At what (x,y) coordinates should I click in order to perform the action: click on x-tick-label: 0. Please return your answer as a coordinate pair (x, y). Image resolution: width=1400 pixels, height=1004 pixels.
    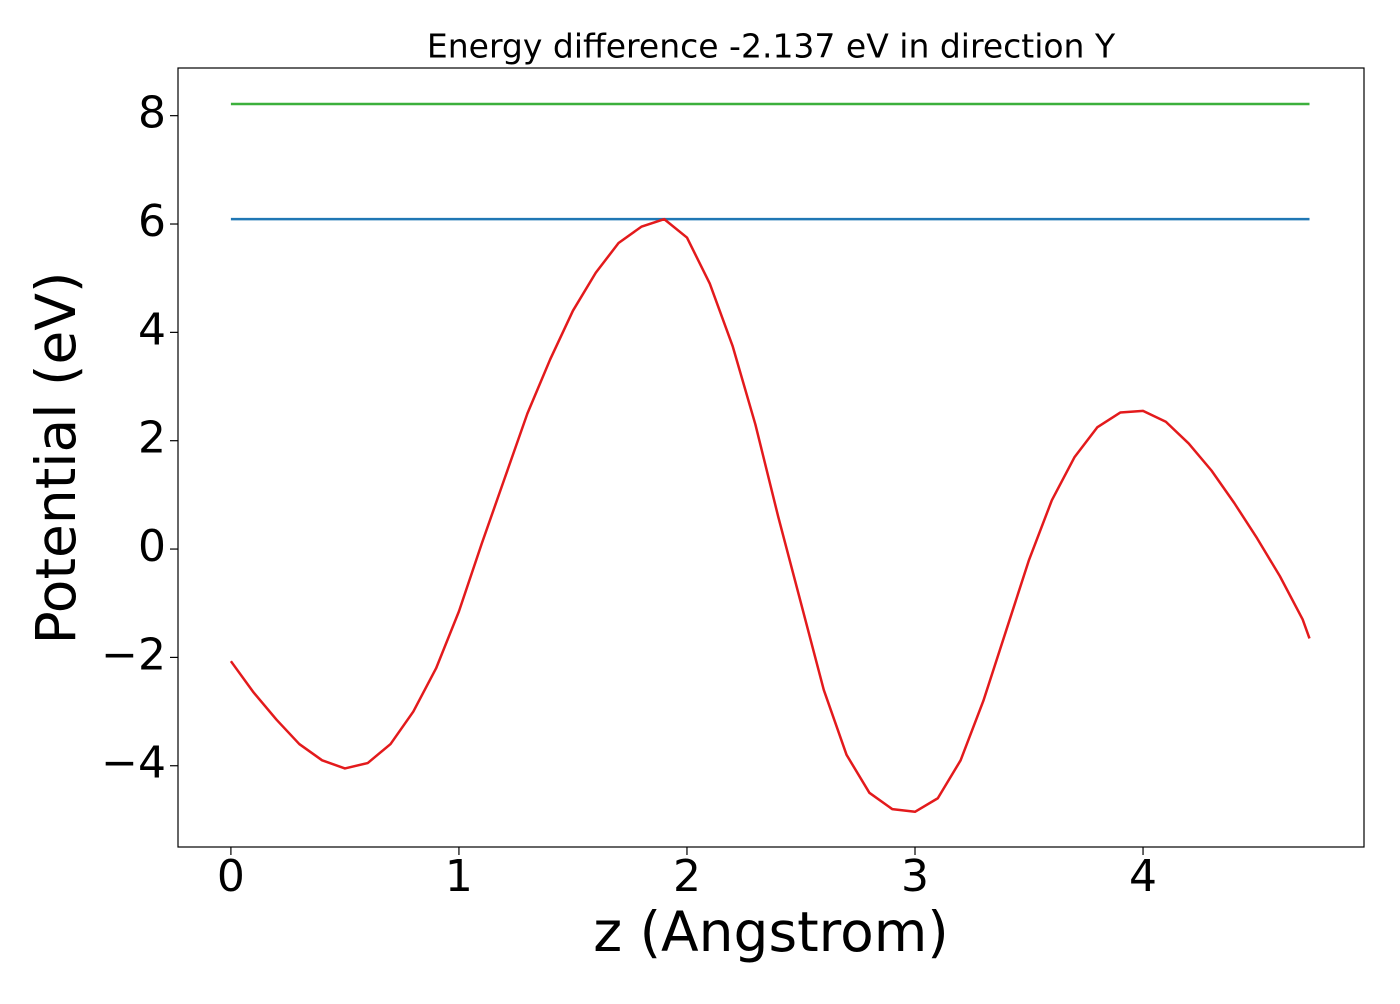
    Looking at the image, I should click on (231, 876).